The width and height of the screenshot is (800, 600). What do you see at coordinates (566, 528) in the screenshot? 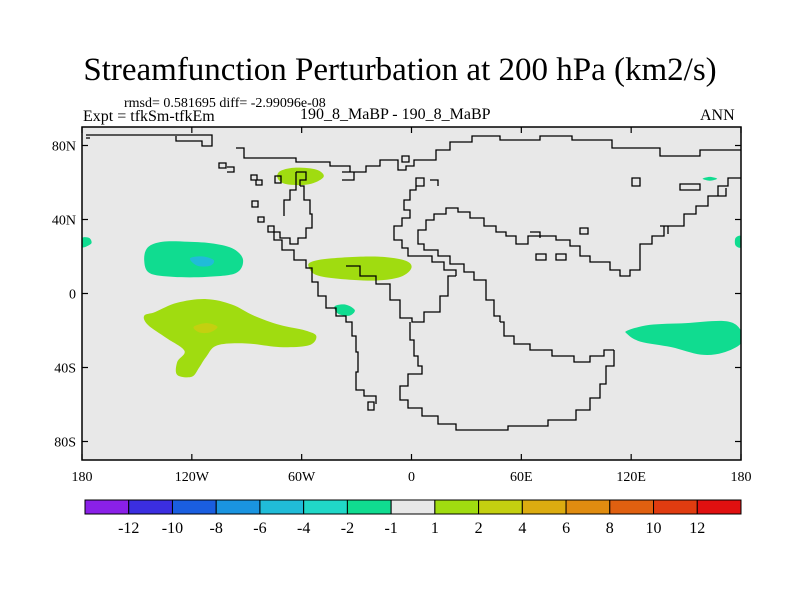
I see `colorbar-label: 6` at bounding box center [566, 528].